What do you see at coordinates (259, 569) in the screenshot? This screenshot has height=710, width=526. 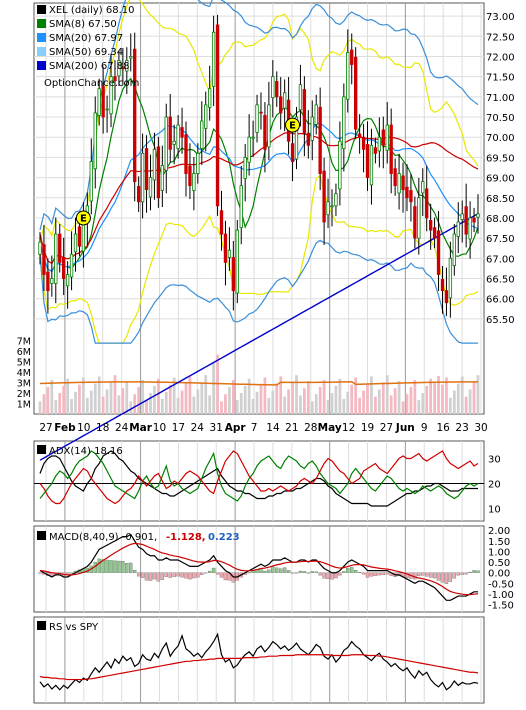 I see `macd-signal-line` at bounding box center [259, 569].